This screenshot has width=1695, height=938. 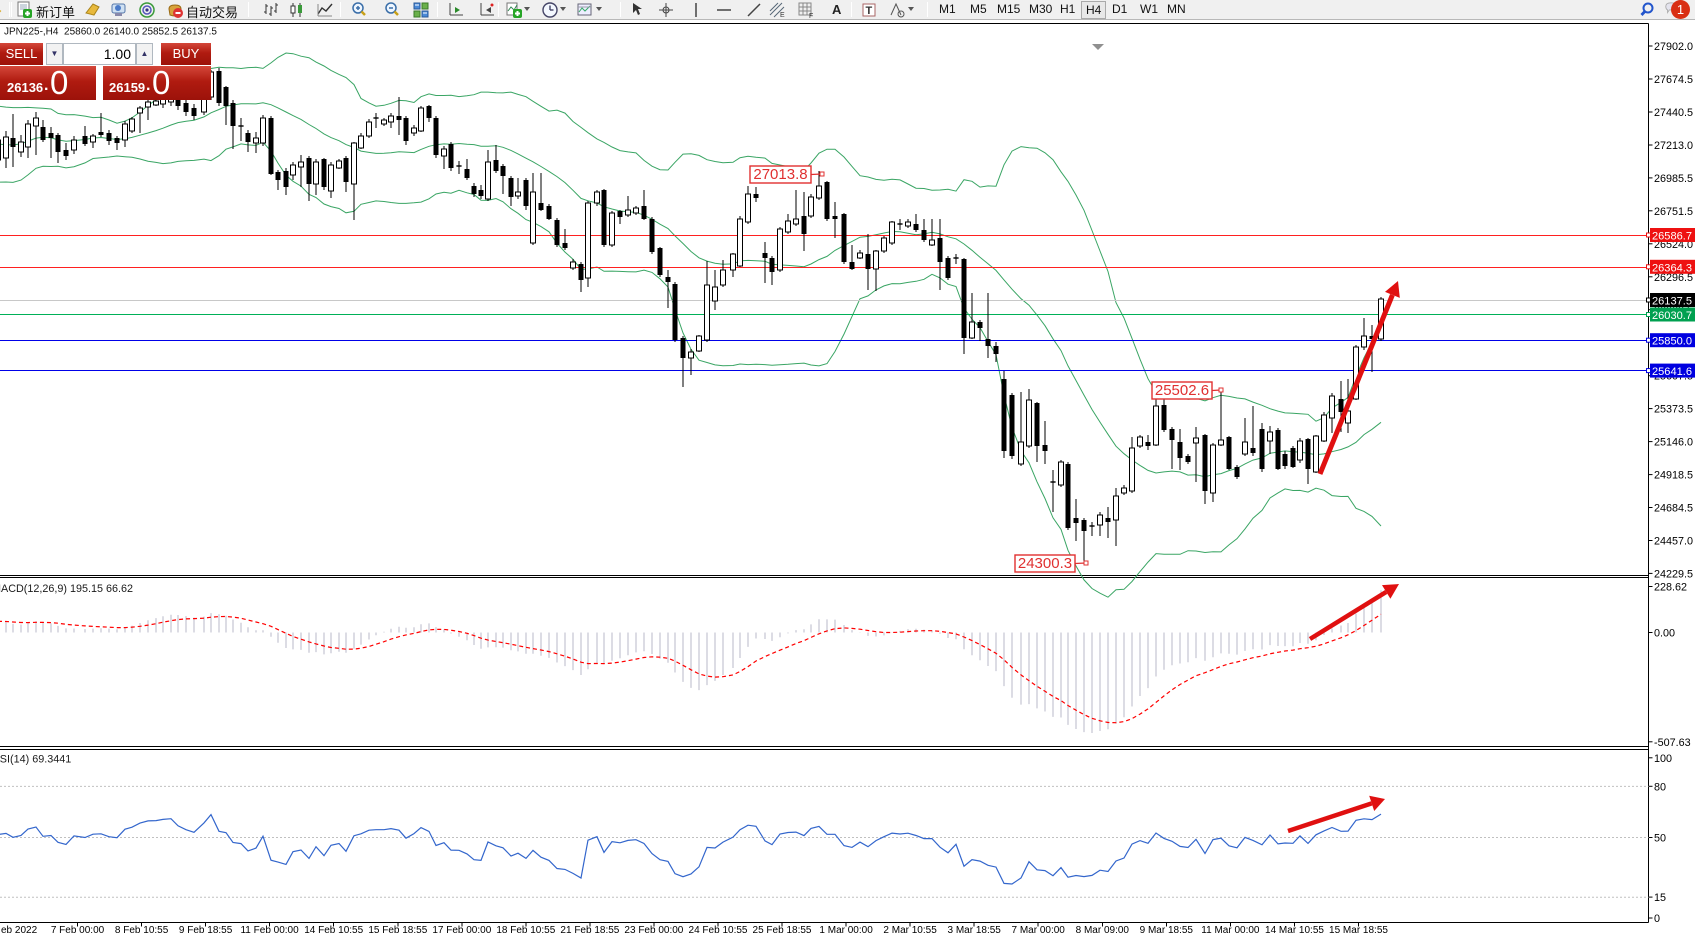 I want to click on svg-text: 7 Feb 00:00, so click(x=78, y=930).